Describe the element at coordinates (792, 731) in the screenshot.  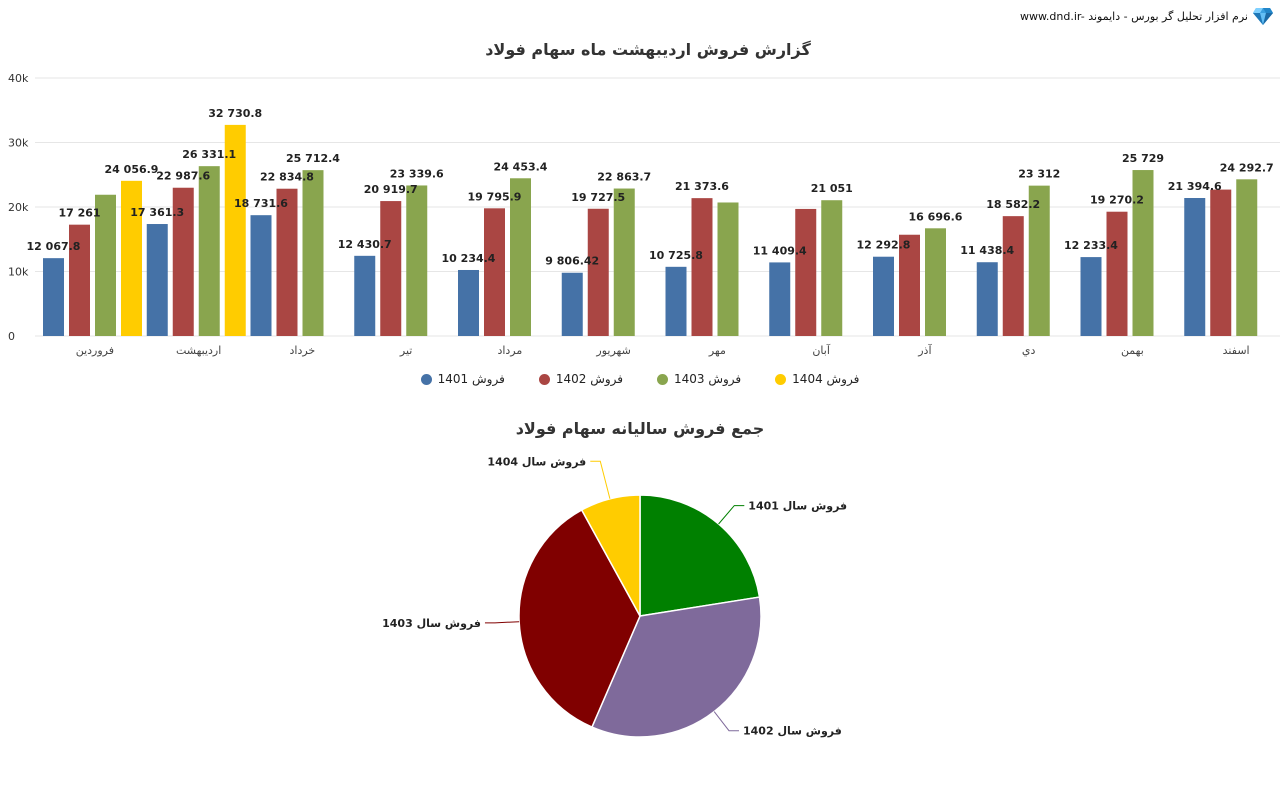
I see `pie-slice-label: فروش سال 1402` at that location.